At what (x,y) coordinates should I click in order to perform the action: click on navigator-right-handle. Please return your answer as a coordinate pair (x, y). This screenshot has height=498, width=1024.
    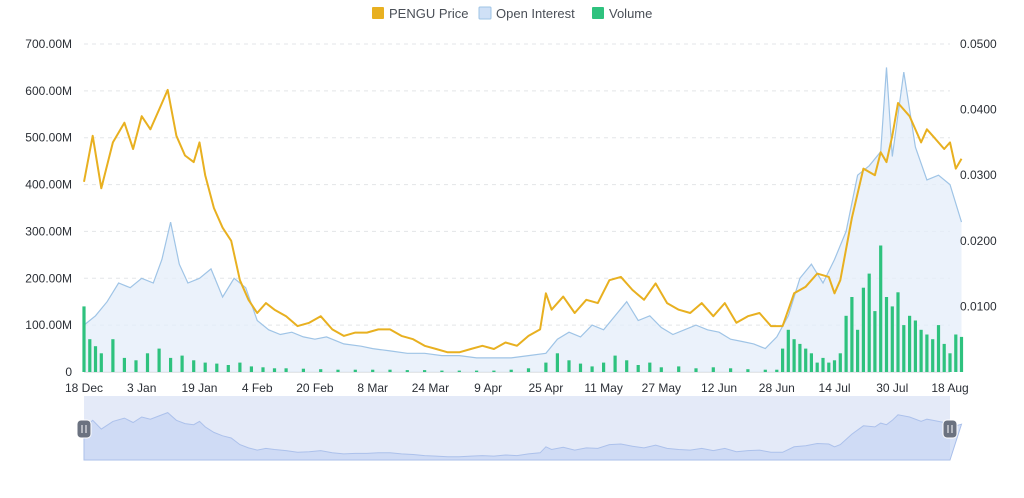
    Looking at the image, I should click on (950, 429).